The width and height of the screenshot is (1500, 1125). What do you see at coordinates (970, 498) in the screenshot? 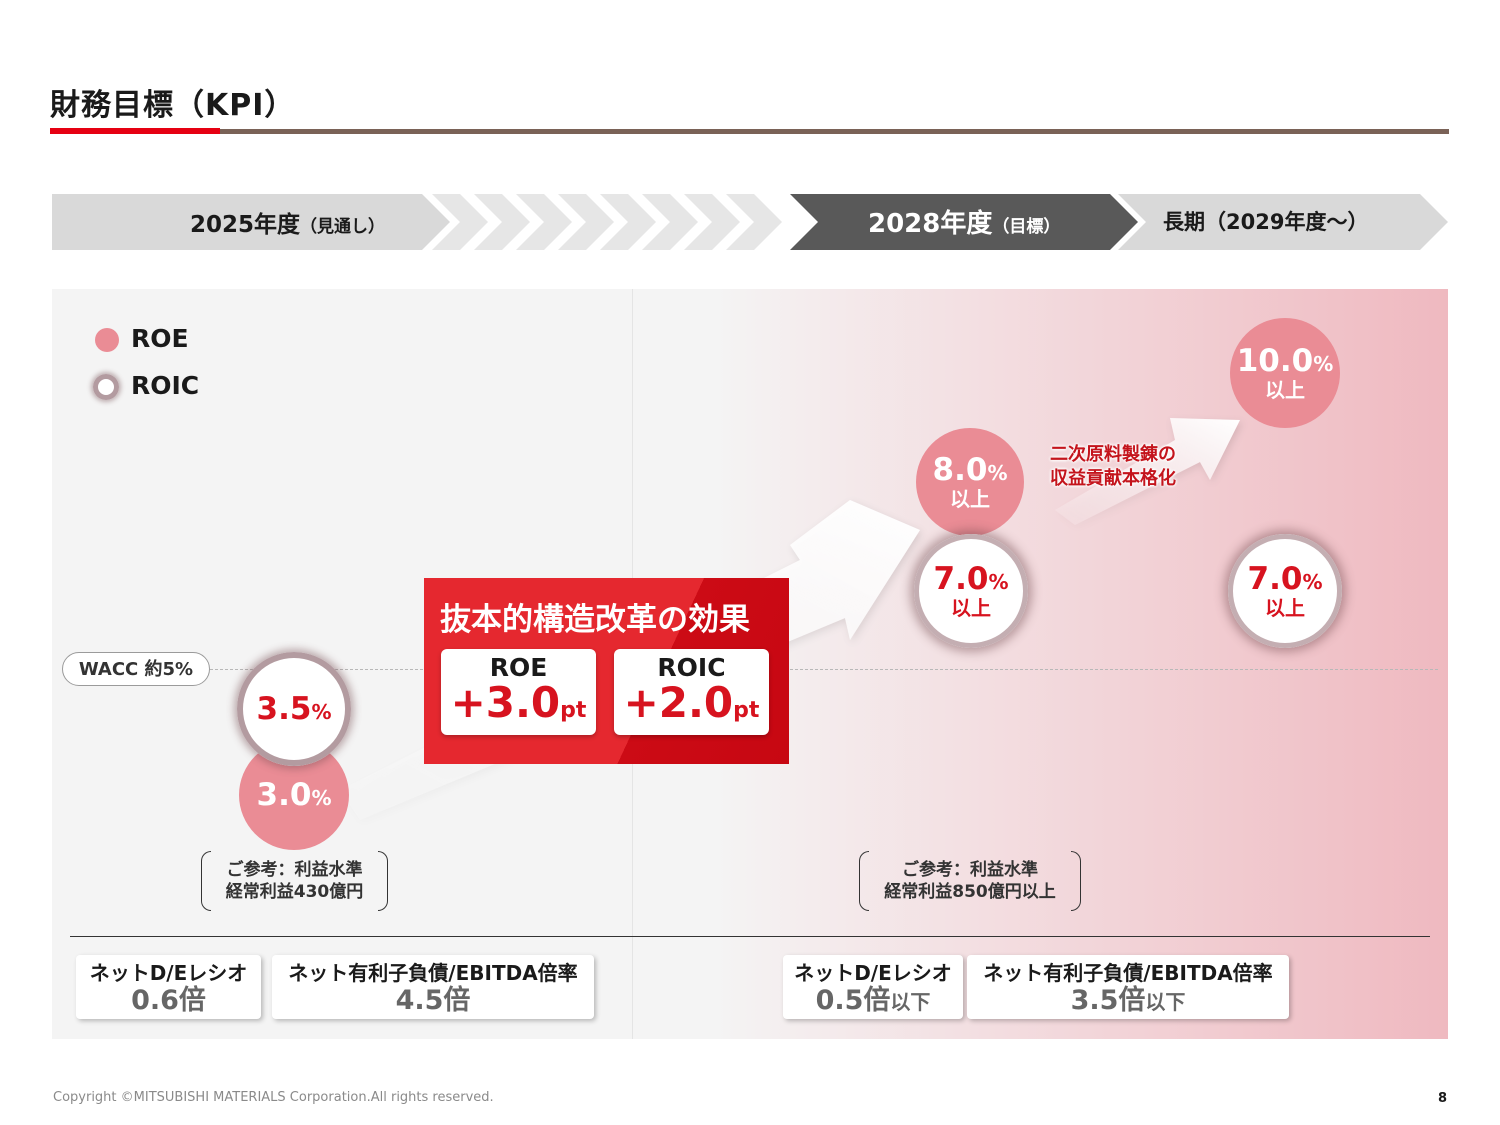
I see `fy2028-roe-sub: 以上` at bounding box center [970, 498].